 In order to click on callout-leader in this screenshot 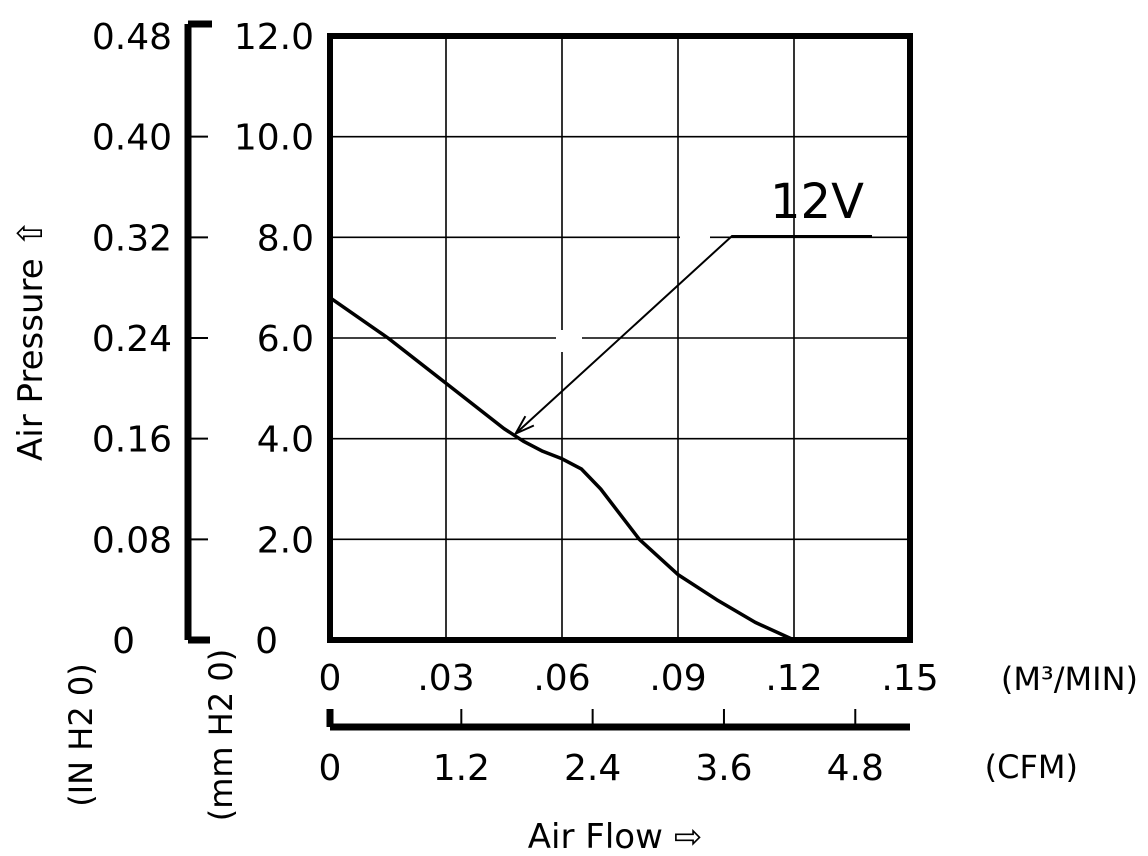, I will do `click(693, 335)`.